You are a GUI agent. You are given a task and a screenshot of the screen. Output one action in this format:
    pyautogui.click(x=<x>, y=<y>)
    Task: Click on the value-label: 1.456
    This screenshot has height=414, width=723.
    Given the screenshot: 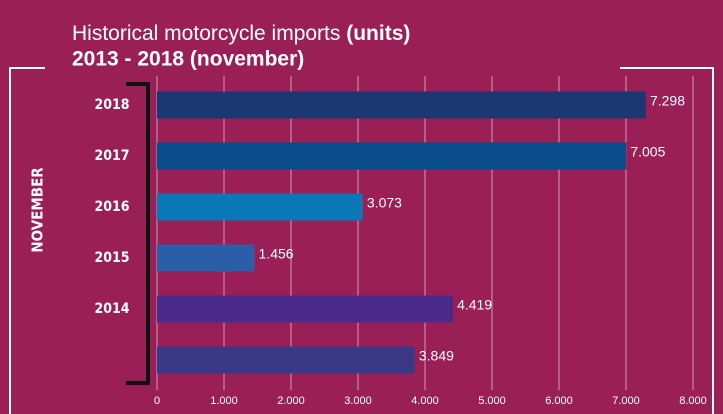 What is the action you would take?
    pyautogui.click(x=276, y=254)
    